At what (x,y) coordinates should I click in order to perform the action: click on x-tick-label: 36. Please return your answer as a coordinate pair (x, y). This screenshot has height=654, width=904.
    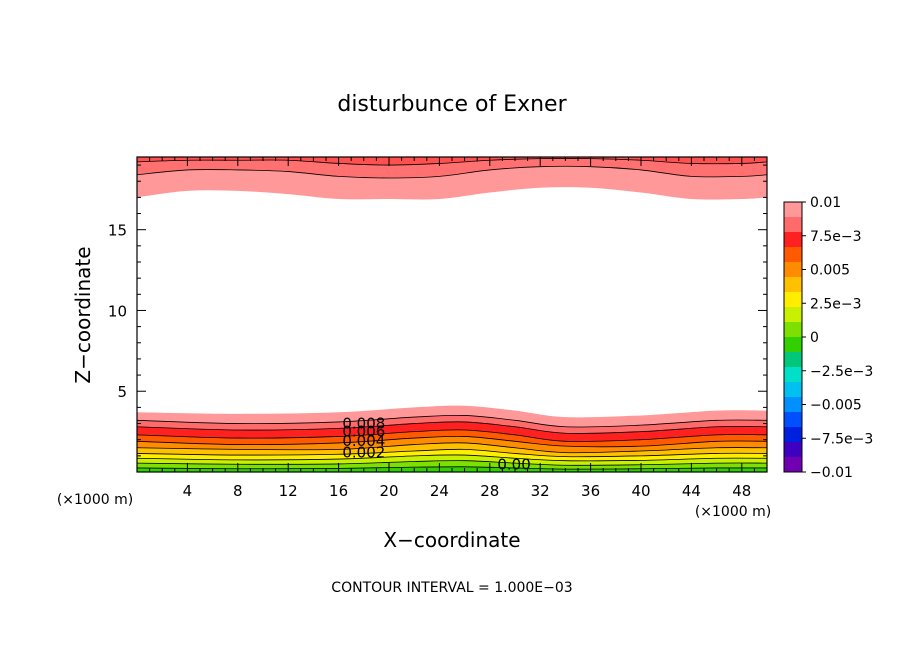
    Looking at the image, I should click on (590, 491).